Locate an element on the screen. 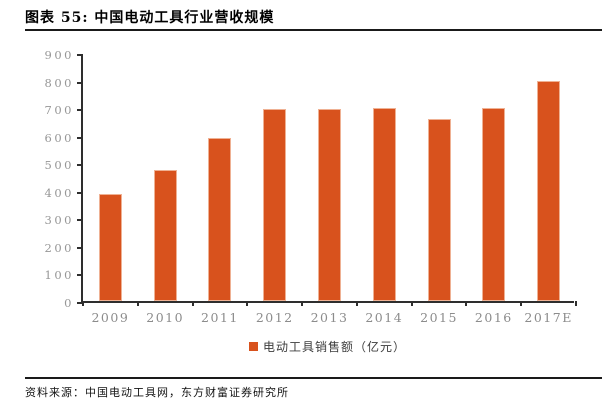 Image resolution: width=610 pixels, height=417 pixels. y-axis-tick-label: 600 is located at coordinates (59, 137).